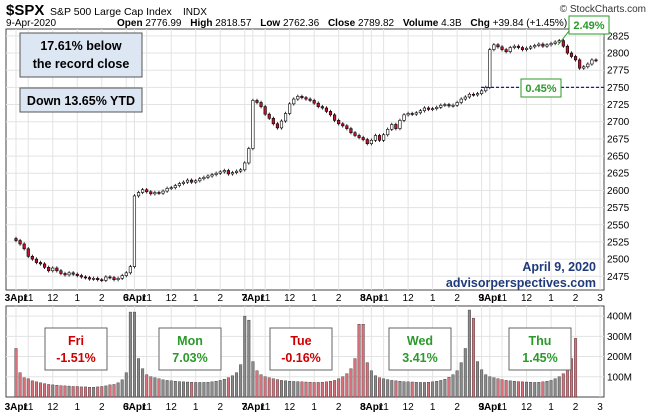 The height and width of the screenshot is (415, 650). What do you see at coordinates (81, 64) in the screenshot?
I see `record-line-2: the record close` at bounding box center [81, 64].